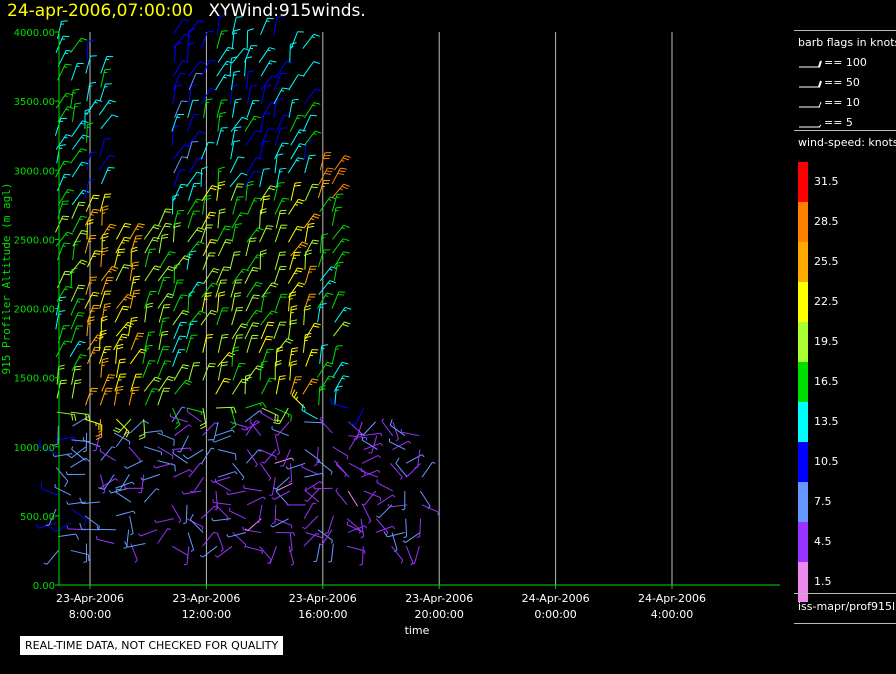  Describe the element at coordinates (803, 222) in the screenshot. I see `colorbar-swatch` at that location.